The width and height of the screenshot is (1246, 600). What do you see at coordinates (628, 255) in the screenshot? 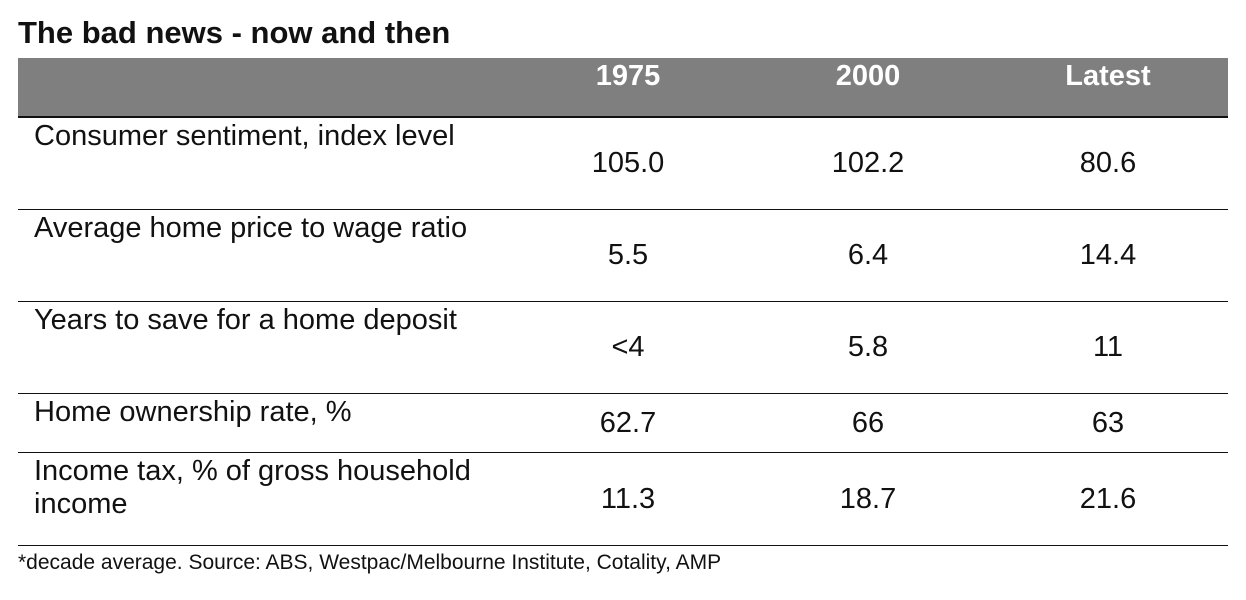
I see `table-cell-1975: 5.5` at bounding box center [628, 255].